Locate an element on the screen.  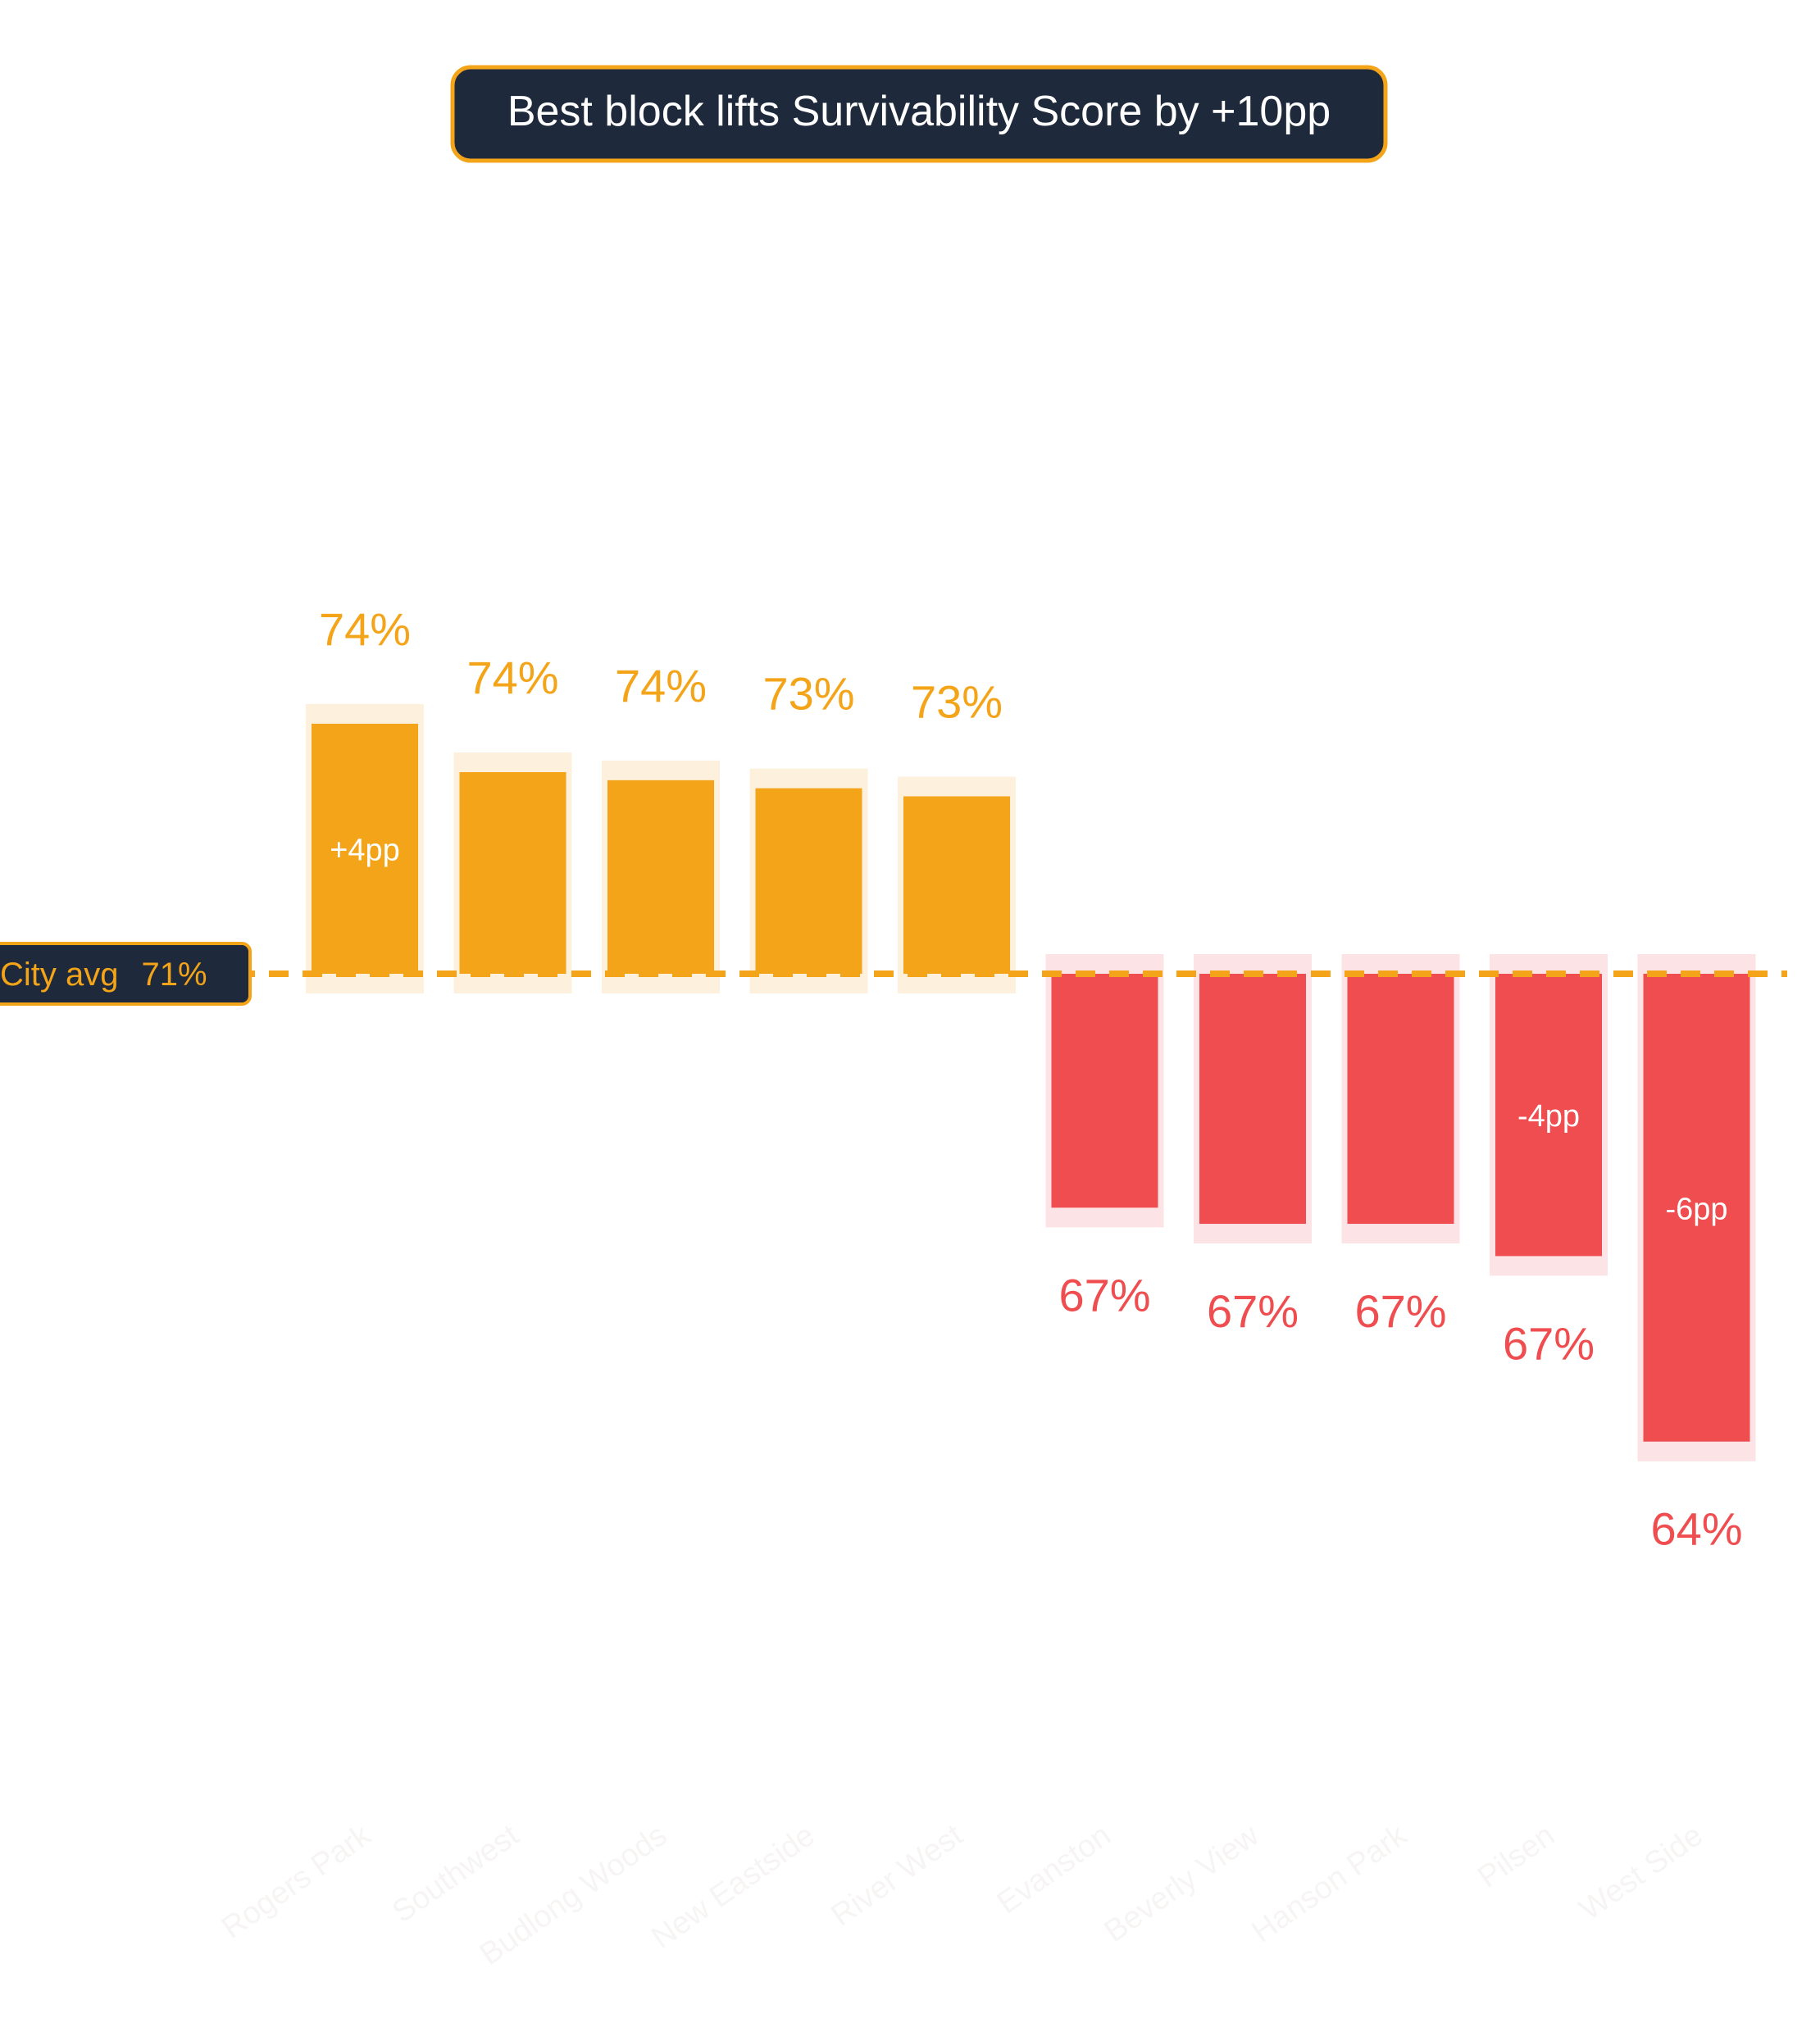
tick-label-beverly-view: Beverly View is located at coordinates (1183, 1883).